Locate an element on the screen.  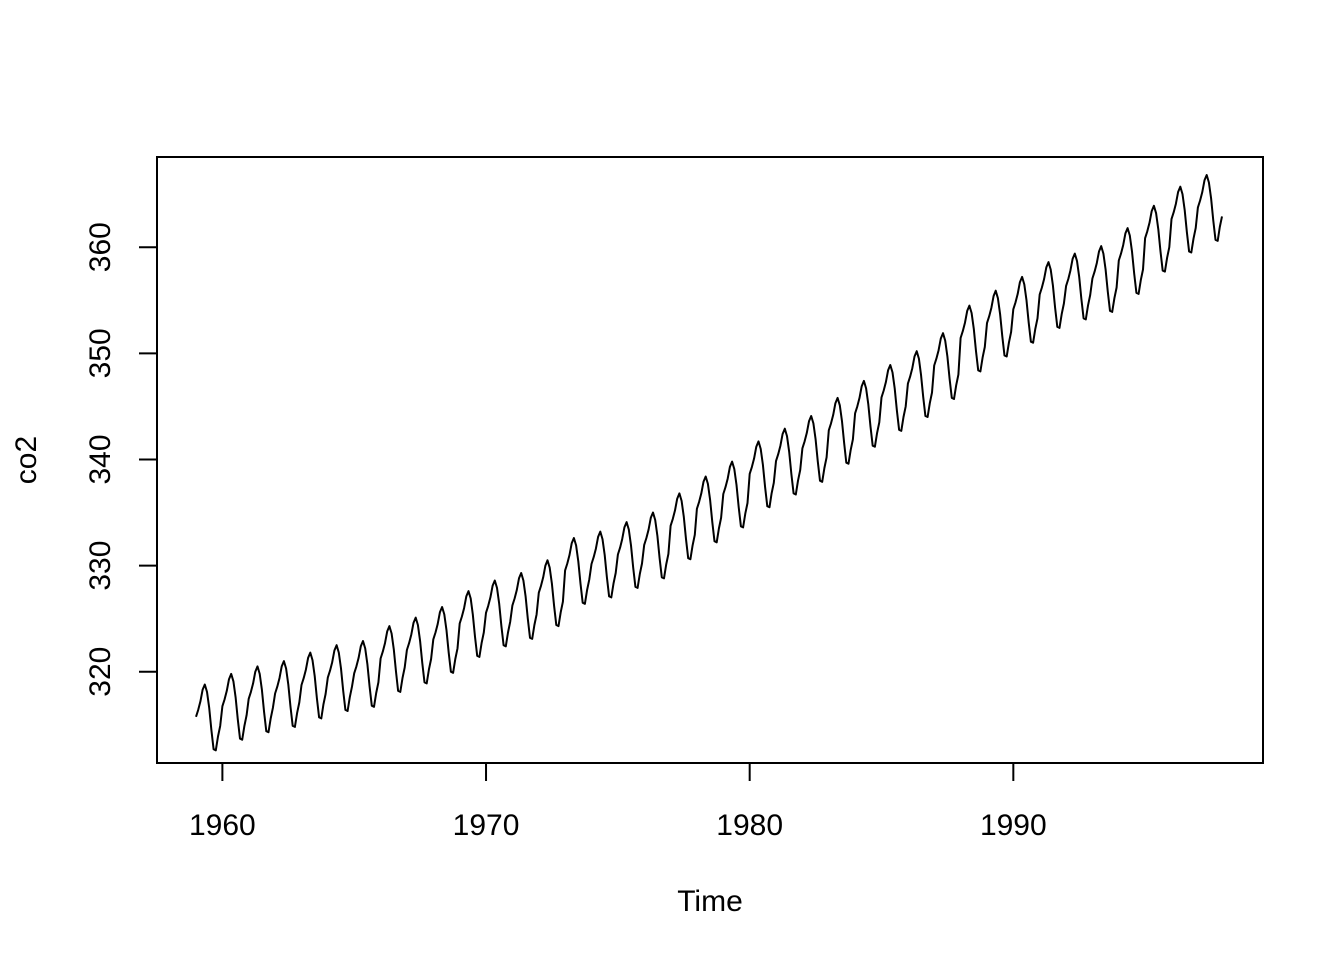
y-axis: 320 330 340 350 360 is located at coordinates (121, 459).